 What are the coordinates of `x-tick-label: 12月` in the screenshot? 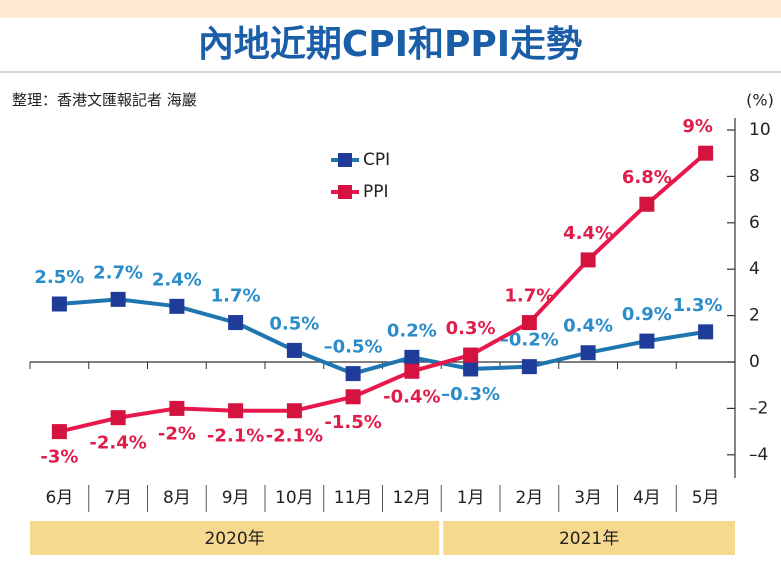 It's located at (412, 498).